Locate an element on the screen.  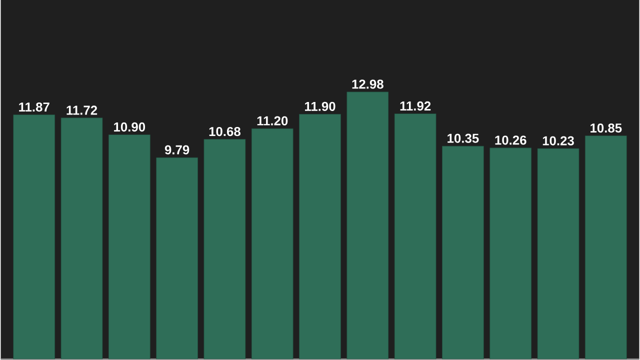
data-label: 11.90 is located at coordinates (320, 107).